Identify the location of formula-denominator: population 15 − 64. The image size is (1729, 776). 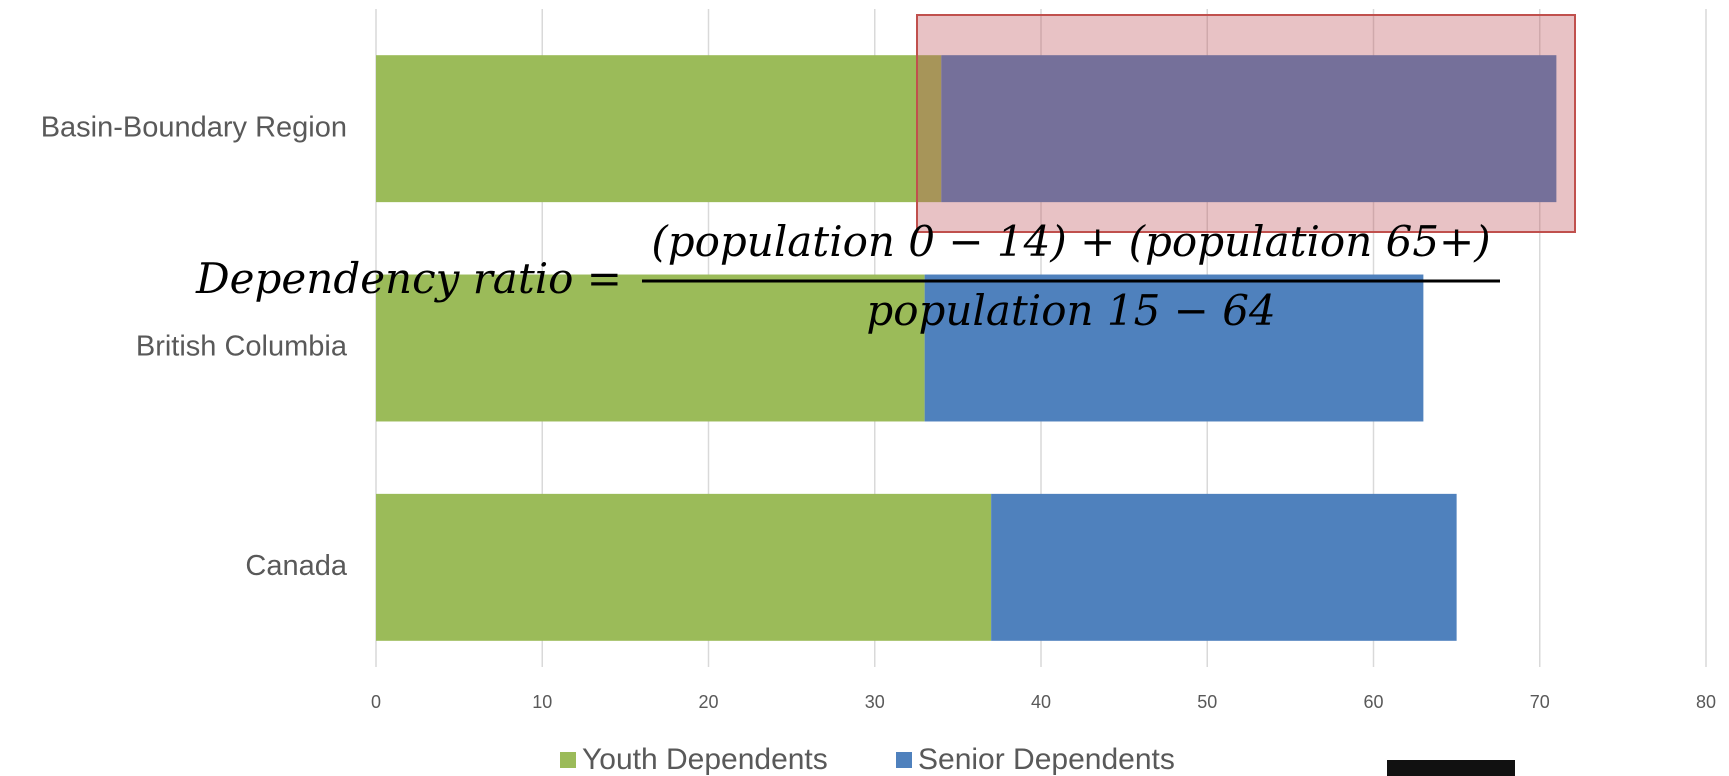
(1070, 310).